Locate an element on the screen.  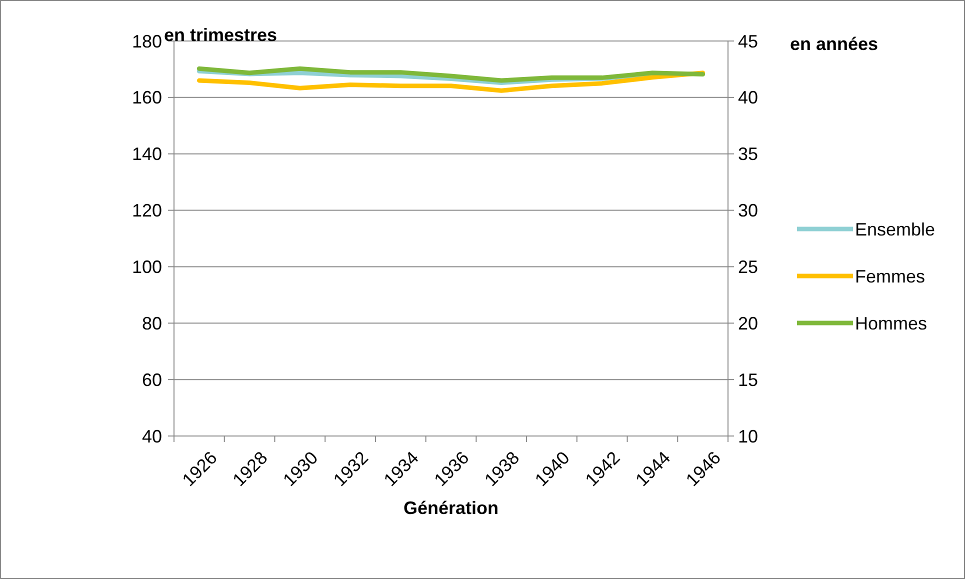
y-tick-label: 120 is located at coordinates (147, 210).